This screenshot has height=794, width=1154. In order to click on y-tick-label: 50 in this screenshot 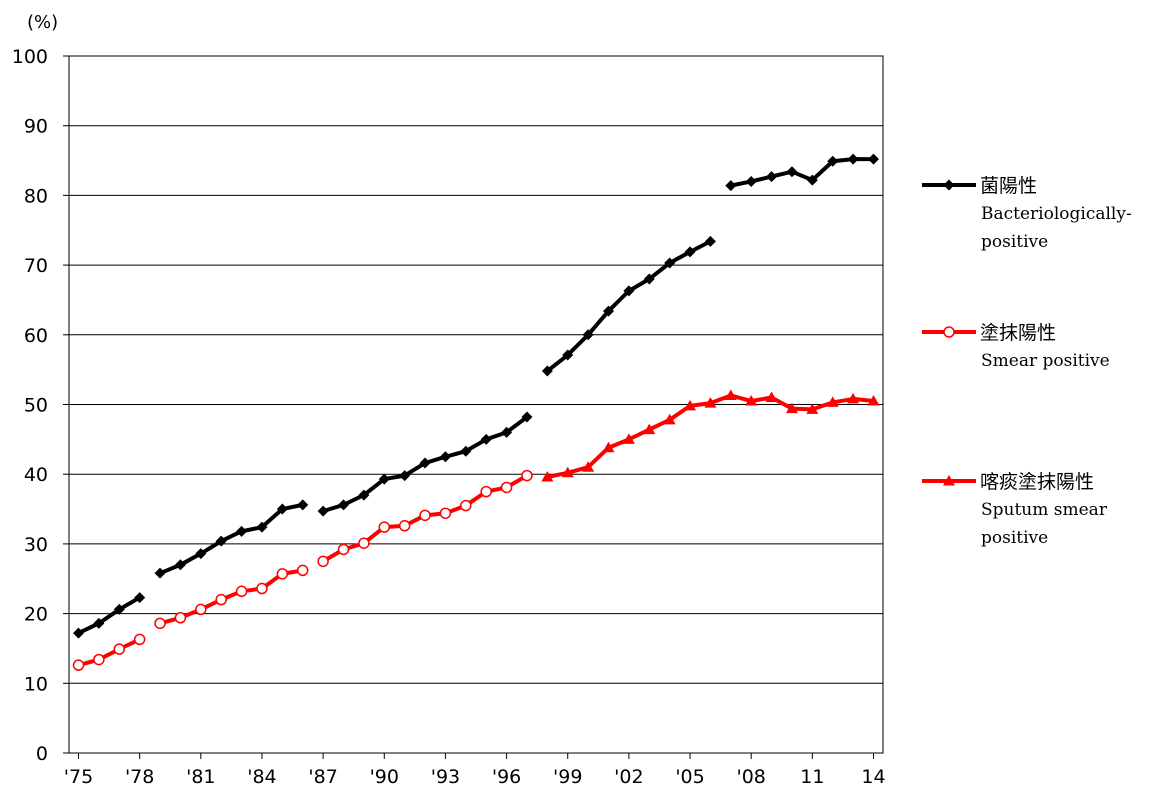, I will do `click(36, 406)`.